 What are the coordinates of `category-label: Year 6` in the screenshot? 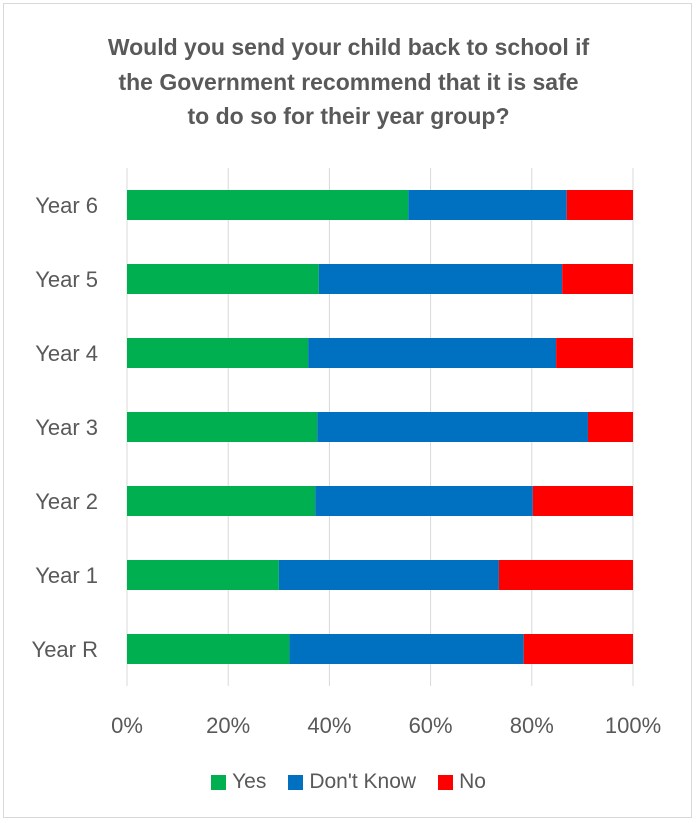 It's located at (66, 205).